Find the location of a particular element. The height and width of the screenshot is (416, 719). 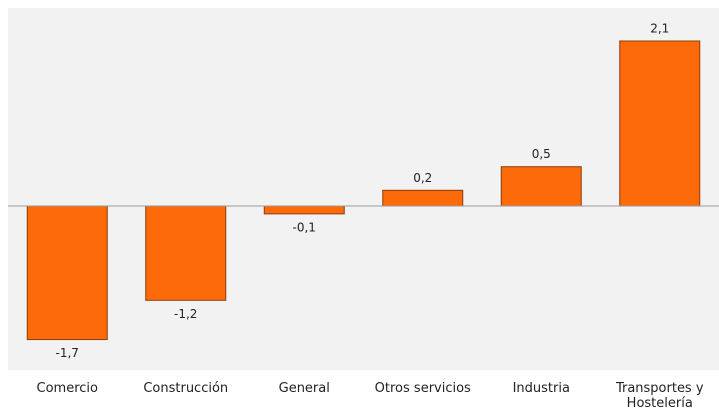

value-label: -1,7 is located at coordinates (67, 353).